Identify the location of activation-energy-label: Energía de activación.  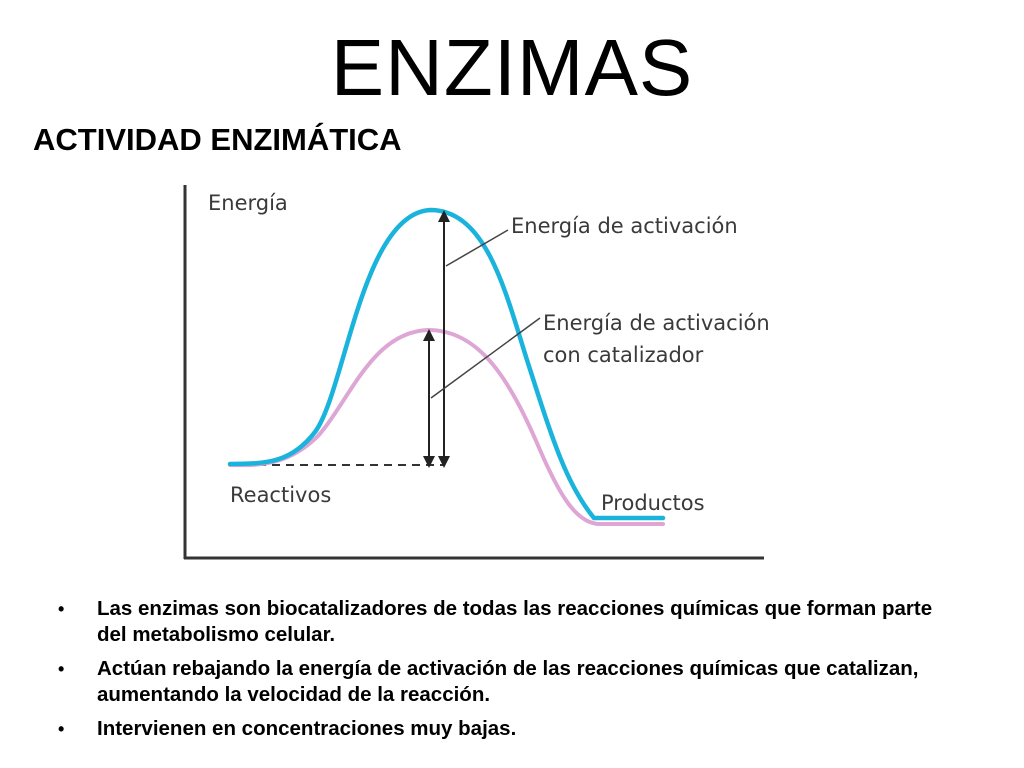
(624, 226).